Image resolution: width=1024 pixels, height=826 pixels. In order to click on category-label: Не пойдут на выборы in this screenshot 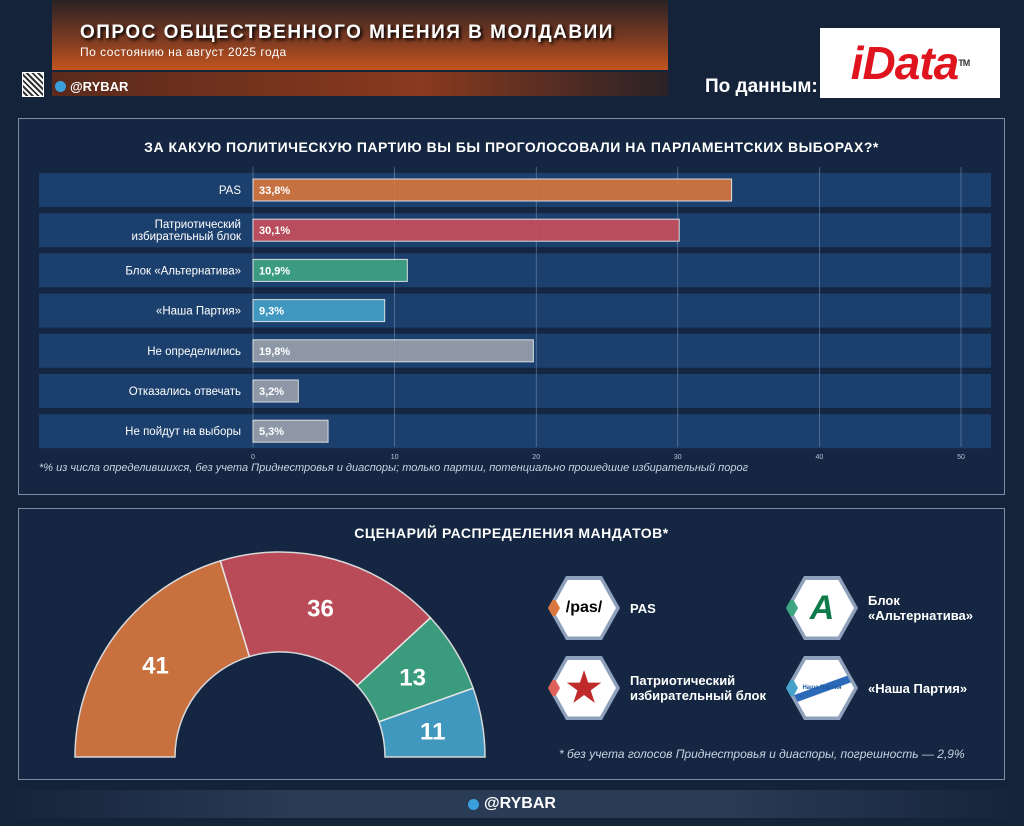, I will do `click(183, 432)`.